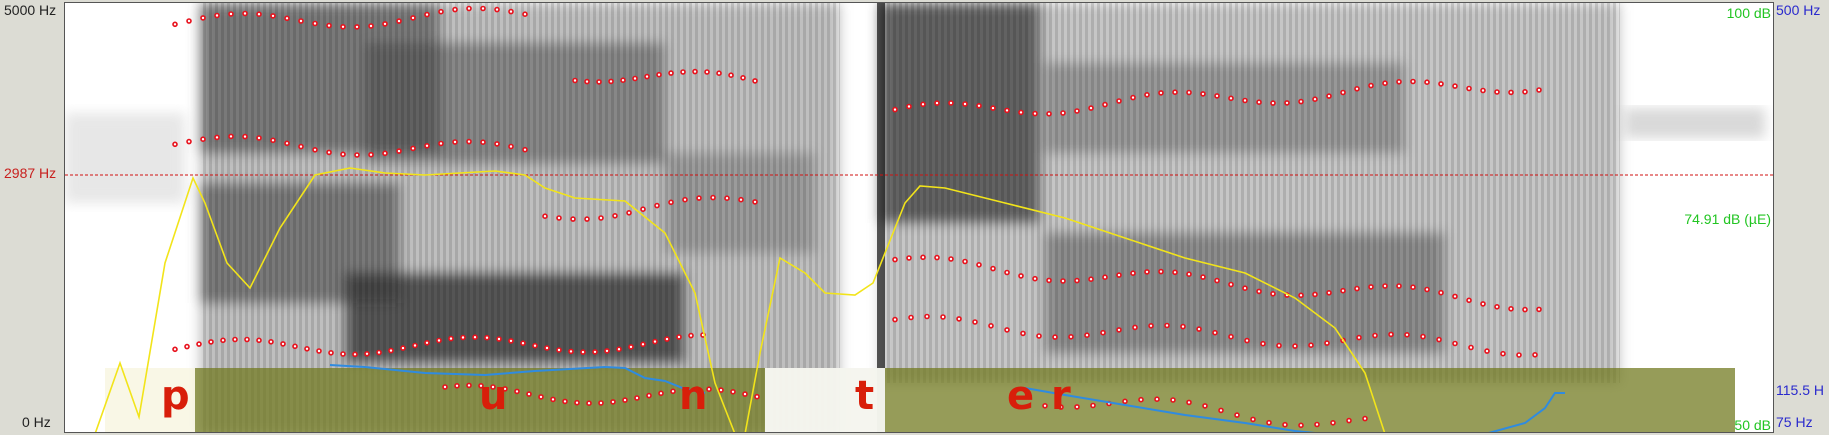 The width and height of the screenshot is (1829, 435). What do you see at coordinates (1800, 390) in the screenshot?
I see `pitch-value-label: 115.5 H` at bounding box center [1800, 390].